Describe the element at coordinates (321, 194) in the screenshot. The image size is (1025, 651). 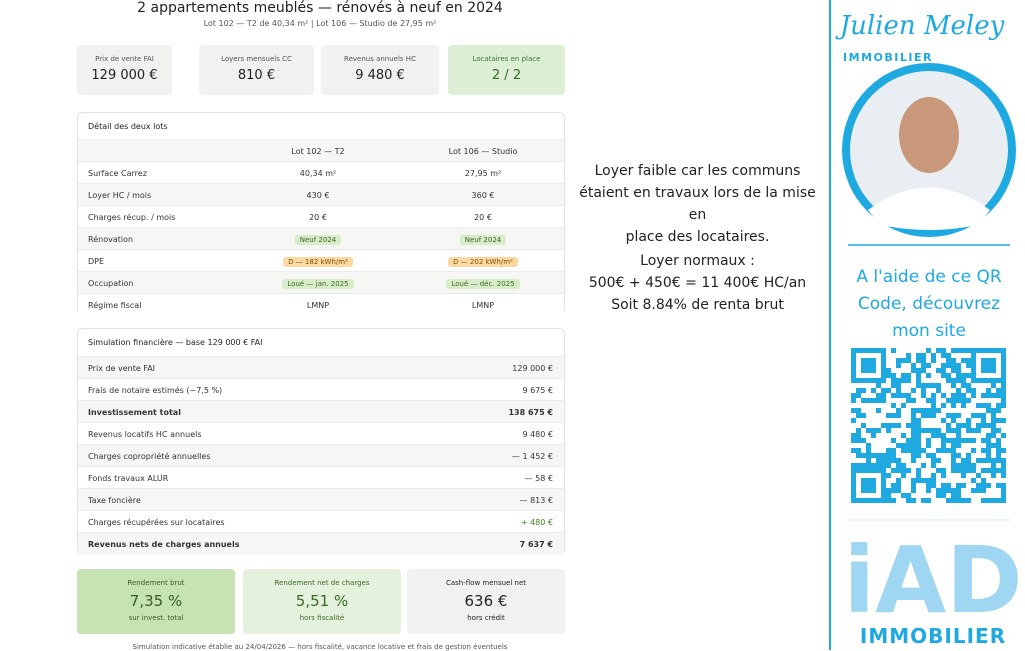
I see `table-row: Loyer HC / mois 430 € 360 €` at that location.